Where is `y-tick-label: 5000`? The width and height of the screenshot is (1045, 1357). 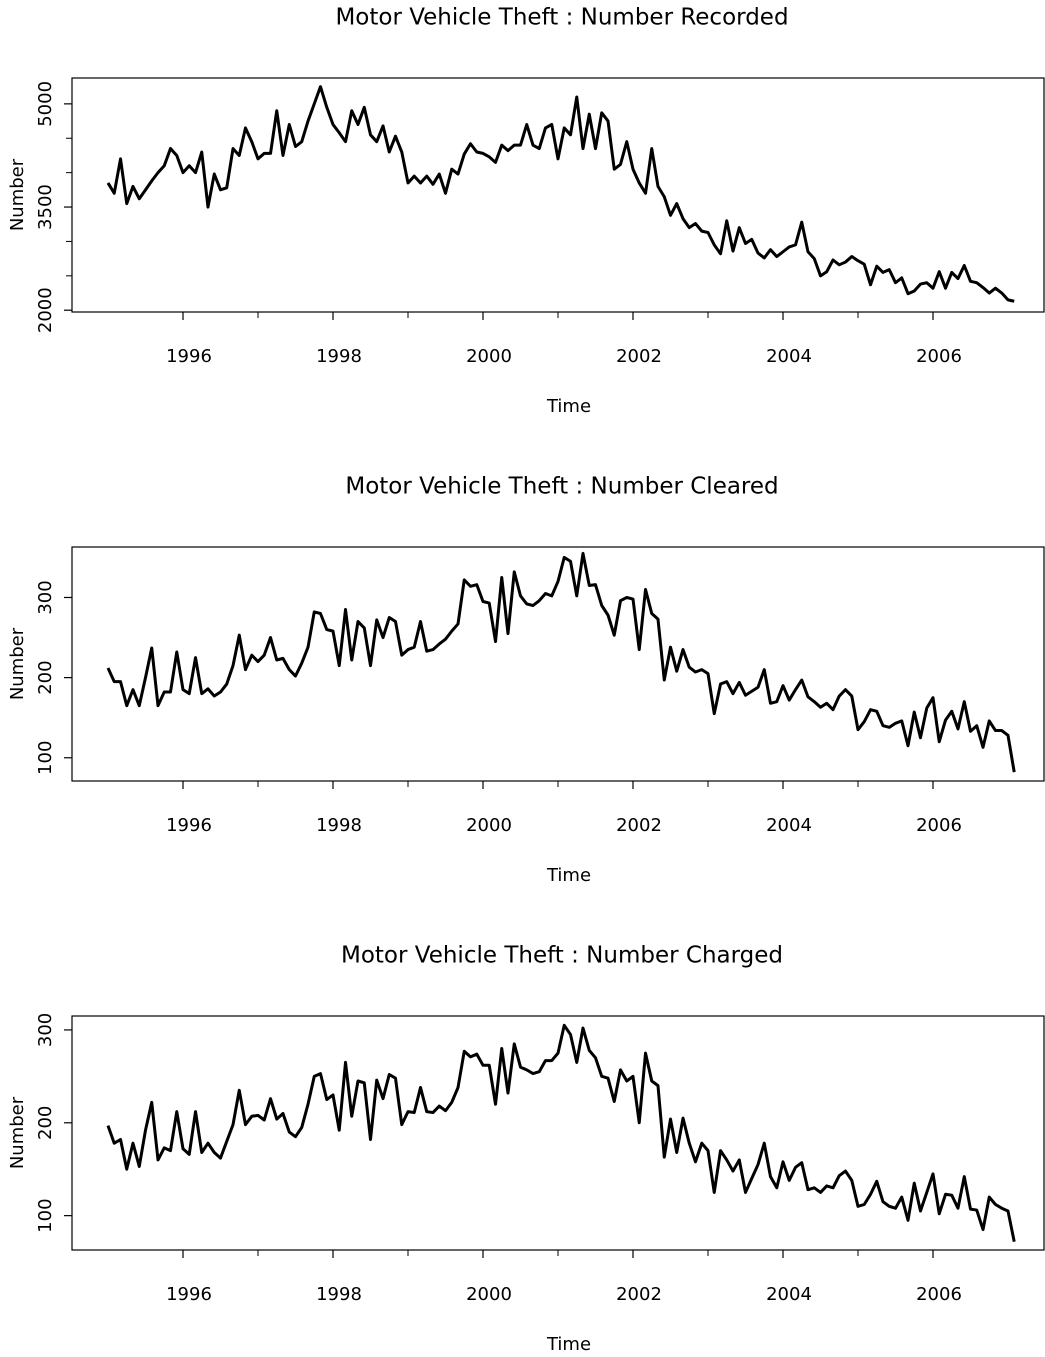
y-tick-label: 5000 is located at coordinates (45, 104).